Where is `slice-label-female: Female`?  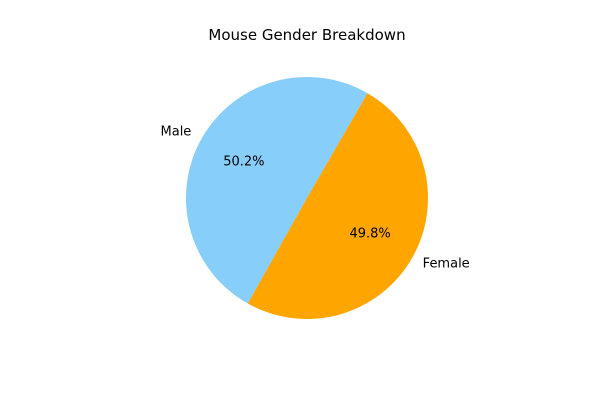
slice-label-female: Female is located at coordinates (446, 263).